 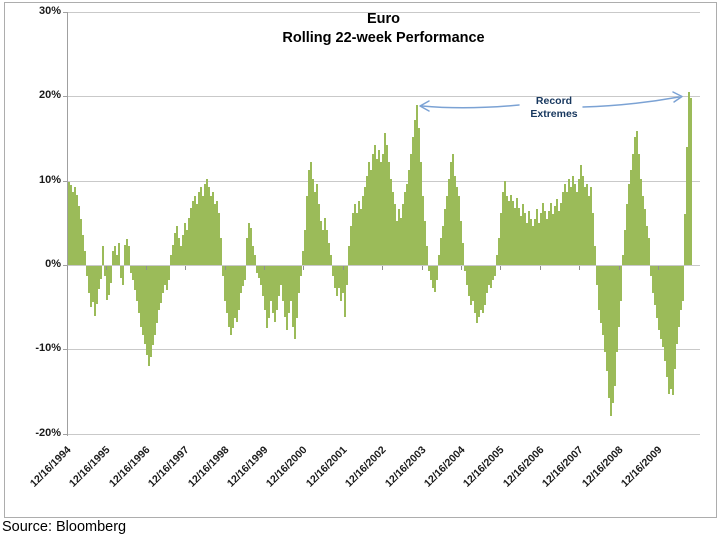 I want to click on source-caption: Source: Bloomberg, so click(x=64, y=527).